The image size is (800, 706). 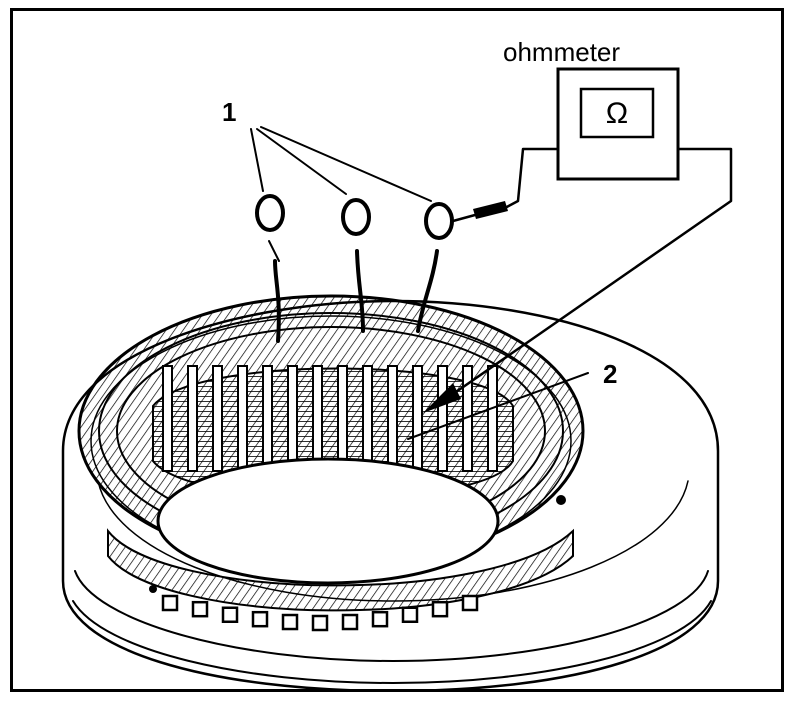 What do you see at coordinates (328, 521) in the screenshot?
I see `stator-bore` at bounding box center [328, 521].